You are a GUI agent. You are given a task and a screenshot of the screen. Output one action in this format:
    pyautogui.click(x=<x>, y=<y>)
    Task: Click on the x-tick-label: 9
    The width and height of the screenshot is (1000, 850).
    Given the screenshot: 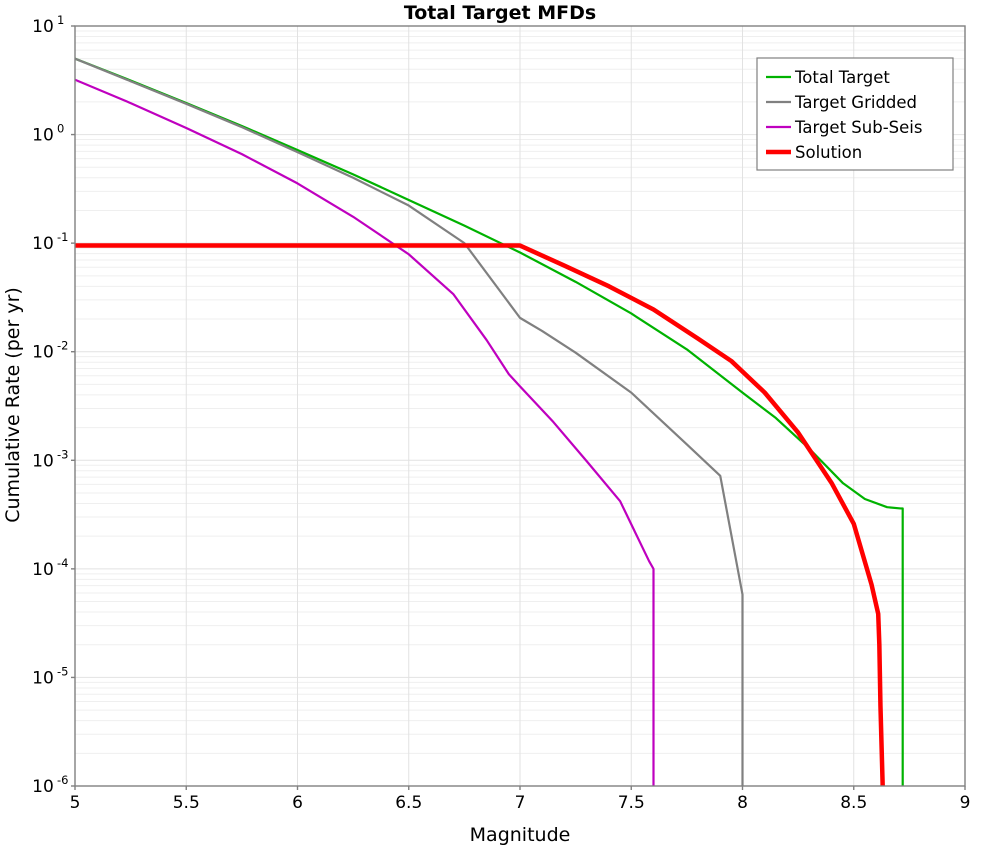 What is the action you would take?
    pyautogui.click(x=965, y=803)
    